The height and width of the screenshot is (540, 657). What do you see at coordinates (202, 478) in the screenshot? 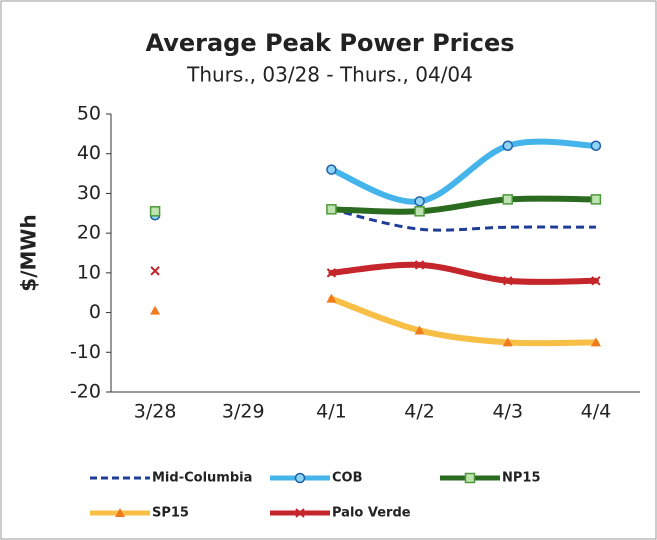
I see `legend-label: Mid-Columbia` at bounding box center [202, 478].